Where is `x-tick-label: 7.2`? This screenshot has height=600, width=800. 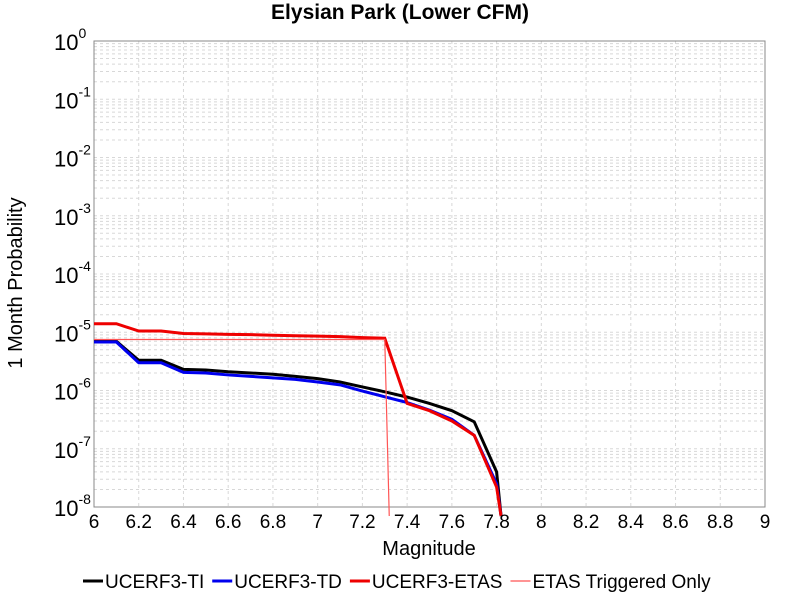
x-tick-label: 7.2 is located at coordinates (362, 522).